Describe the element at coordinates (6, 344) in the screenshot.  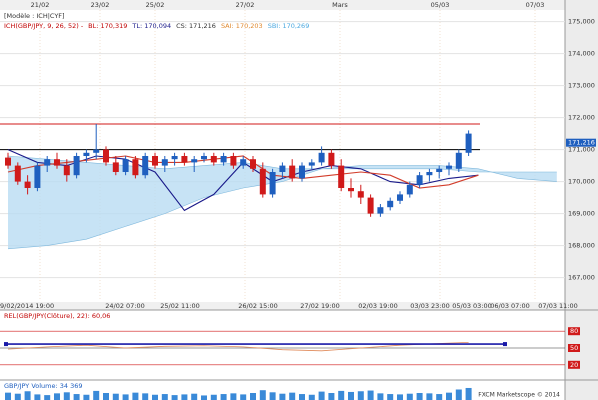
I see `rsi-signal-end` at that location.